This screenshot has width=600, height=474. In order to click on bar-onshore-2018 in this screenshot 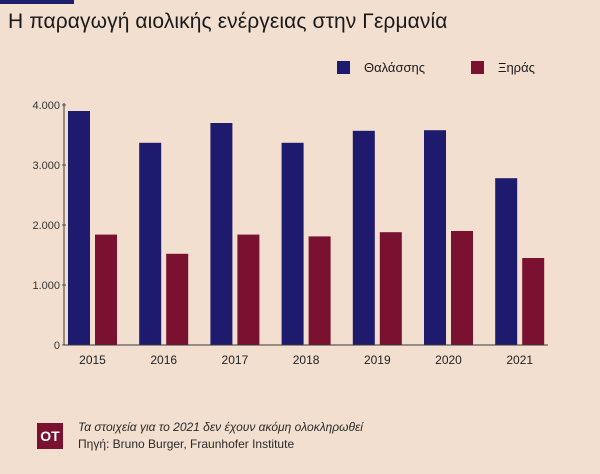, I will do `click(319, 290)`.